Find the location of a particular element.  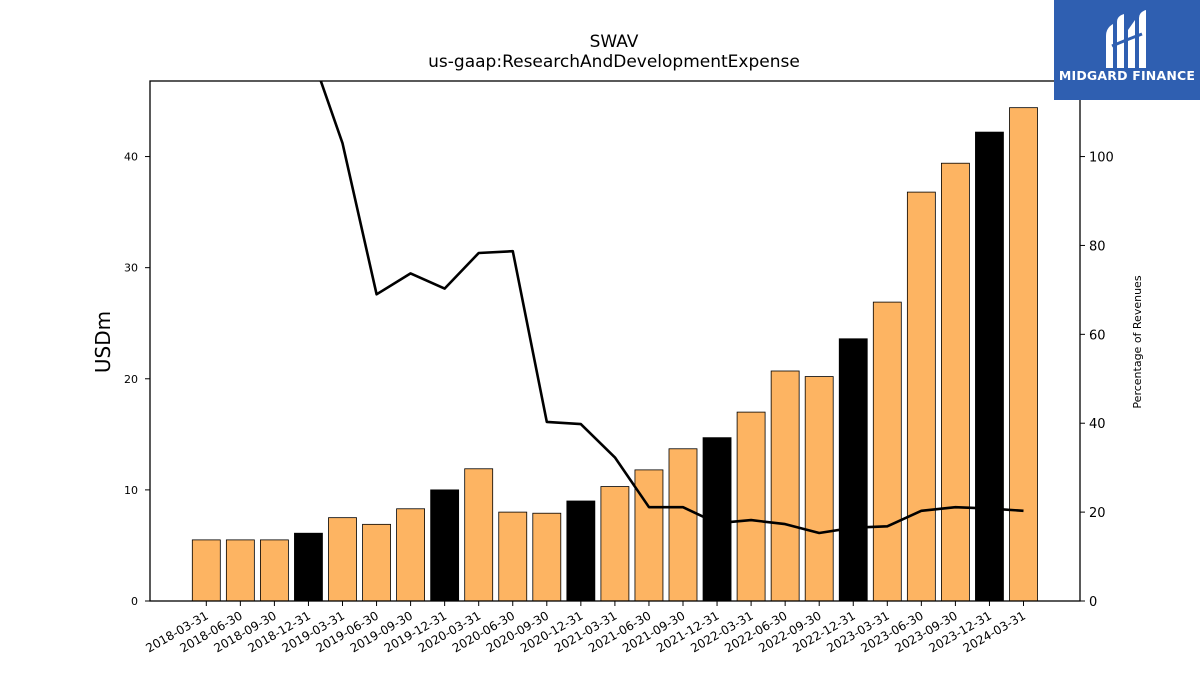

right-tick-label-0: 0 is located at coordinates (1093, 602).